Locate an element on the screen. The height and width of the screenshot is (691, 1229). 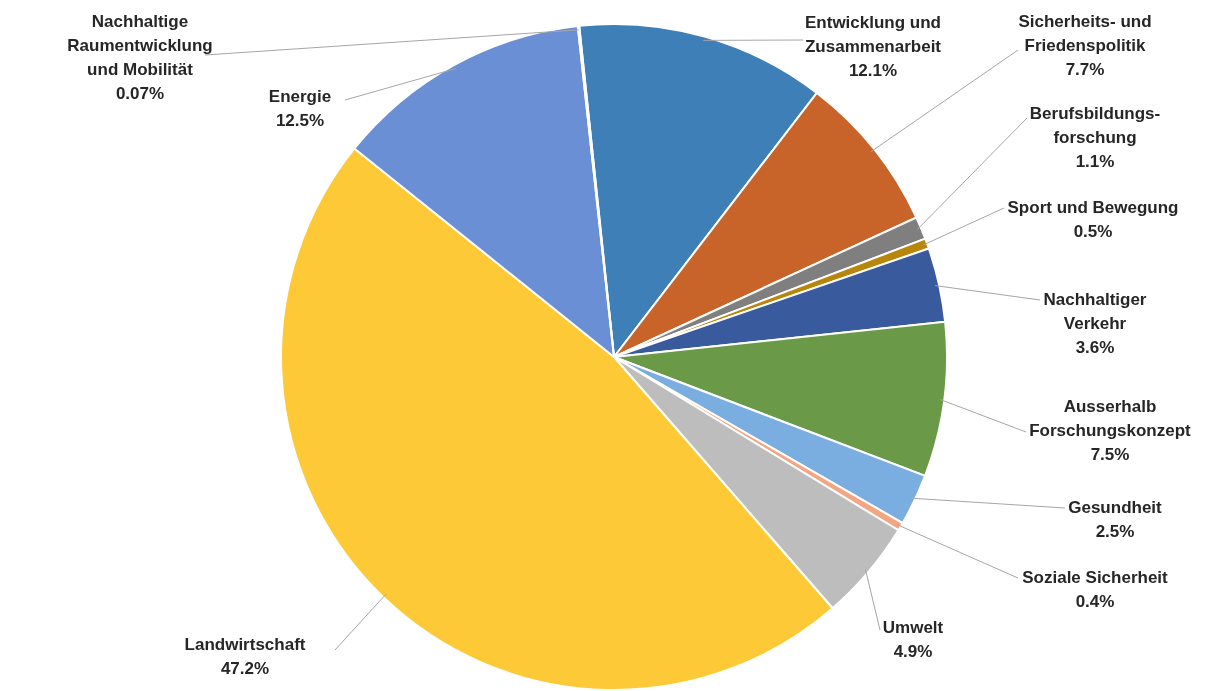
slice-label: Nachhaltige Raumentwicklung und Mobilität is located at coordinates (140, 45).